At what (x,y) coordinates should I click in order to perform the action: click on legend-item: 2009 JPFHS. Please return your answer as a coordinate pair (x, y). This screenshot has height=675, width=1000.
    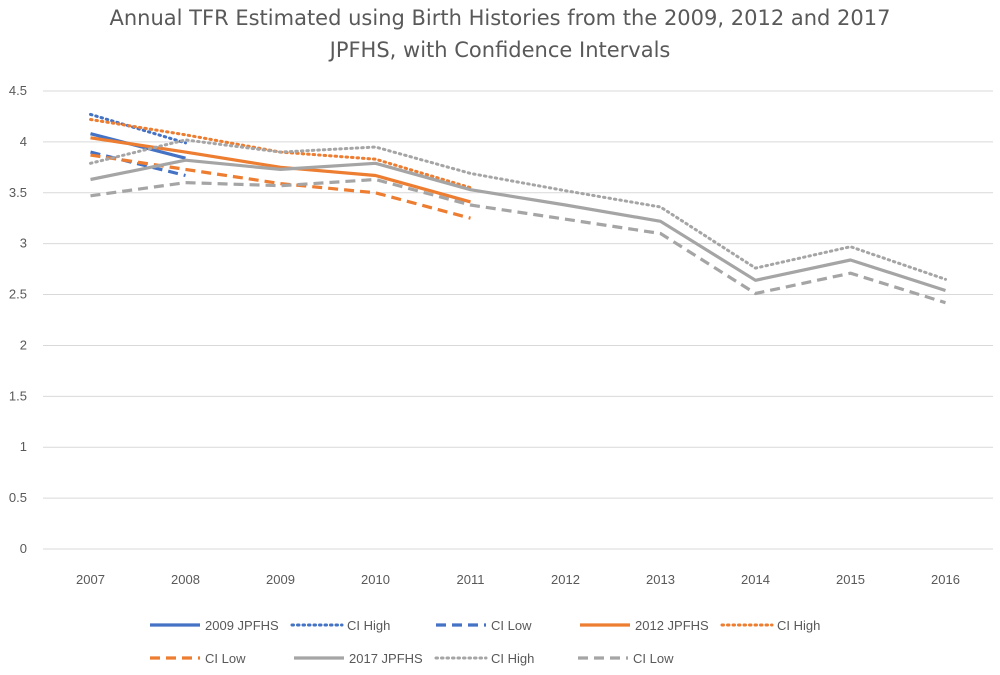
    Looking at the image, I should click on (214, 625).